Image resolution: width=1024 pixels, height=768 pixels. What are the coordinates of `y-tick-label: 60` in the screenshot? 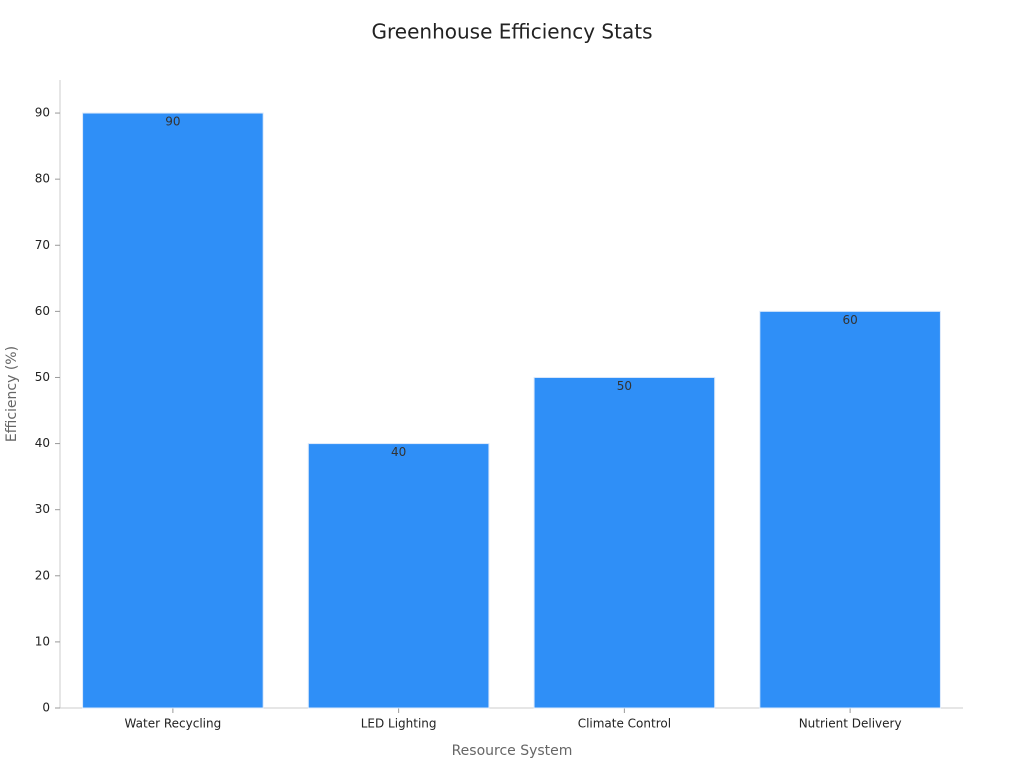 It's located at (42, 311).